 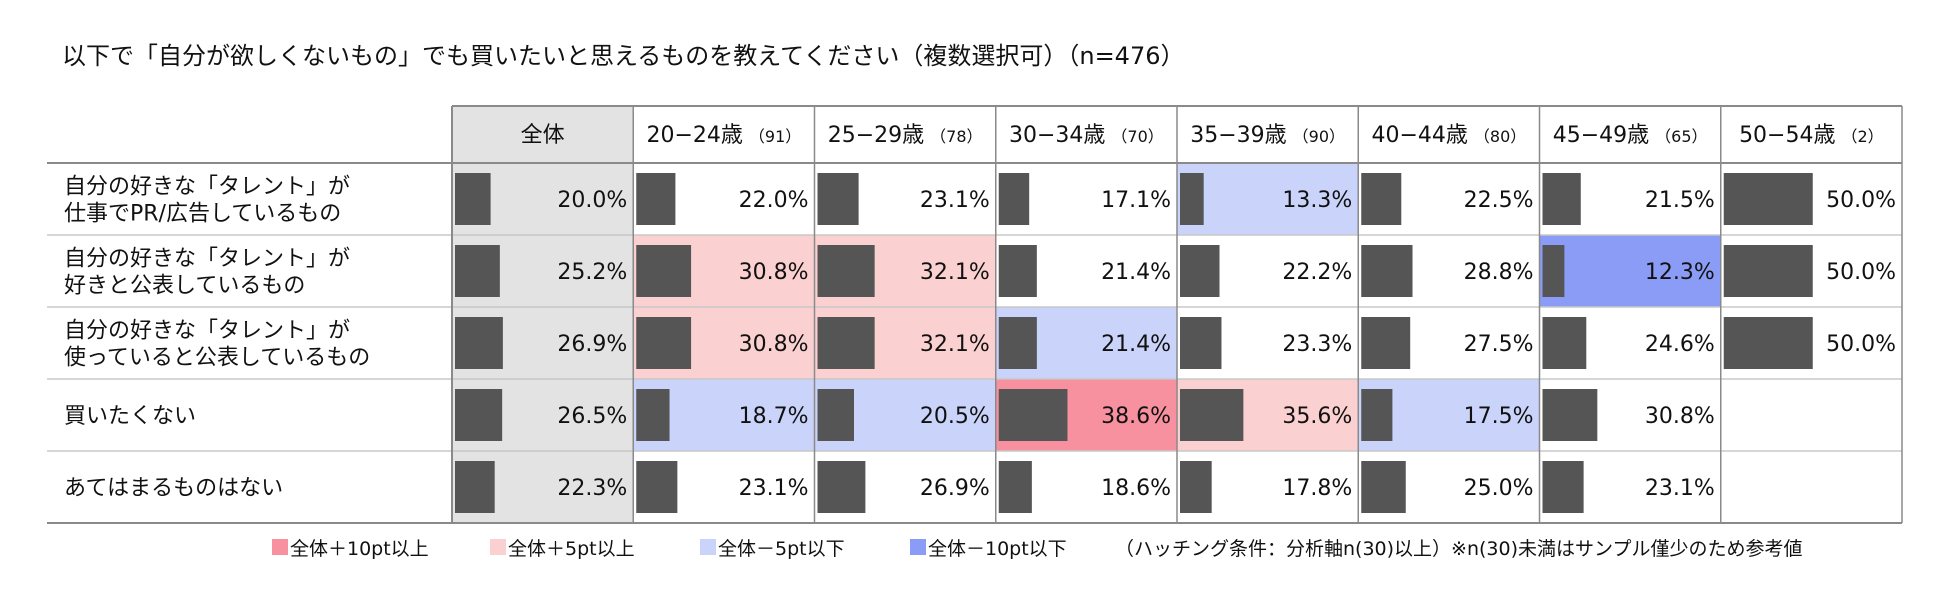 I want to click on bar-r3-c3, so click(x=1033, y=415).